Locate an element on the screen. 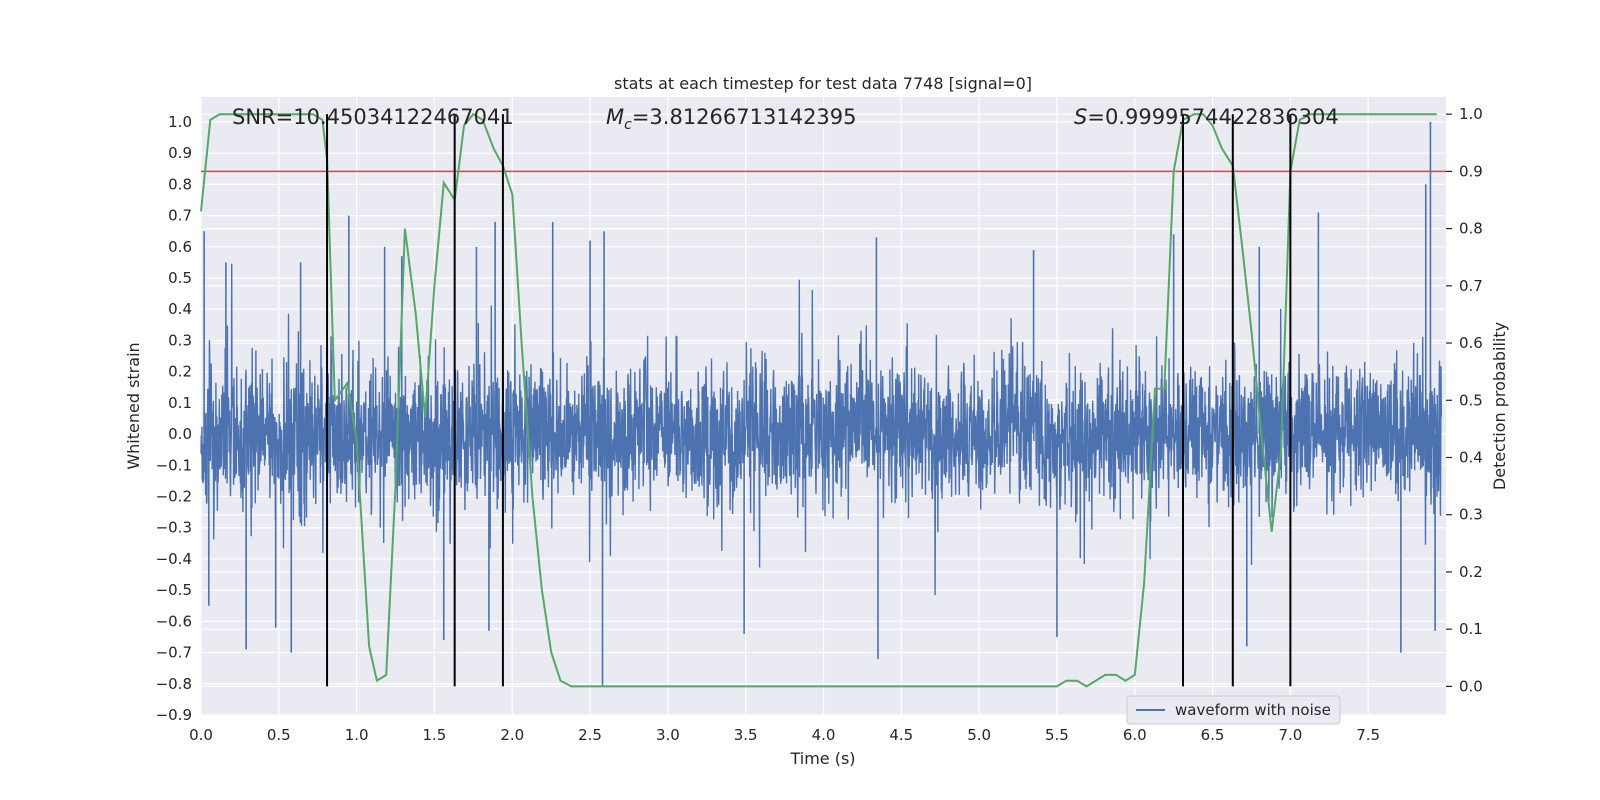 Image resolution: width=1600 pixels, height=800 pixels. right-y-tick-label: 0.5 is located at coordinates (1471, 400).